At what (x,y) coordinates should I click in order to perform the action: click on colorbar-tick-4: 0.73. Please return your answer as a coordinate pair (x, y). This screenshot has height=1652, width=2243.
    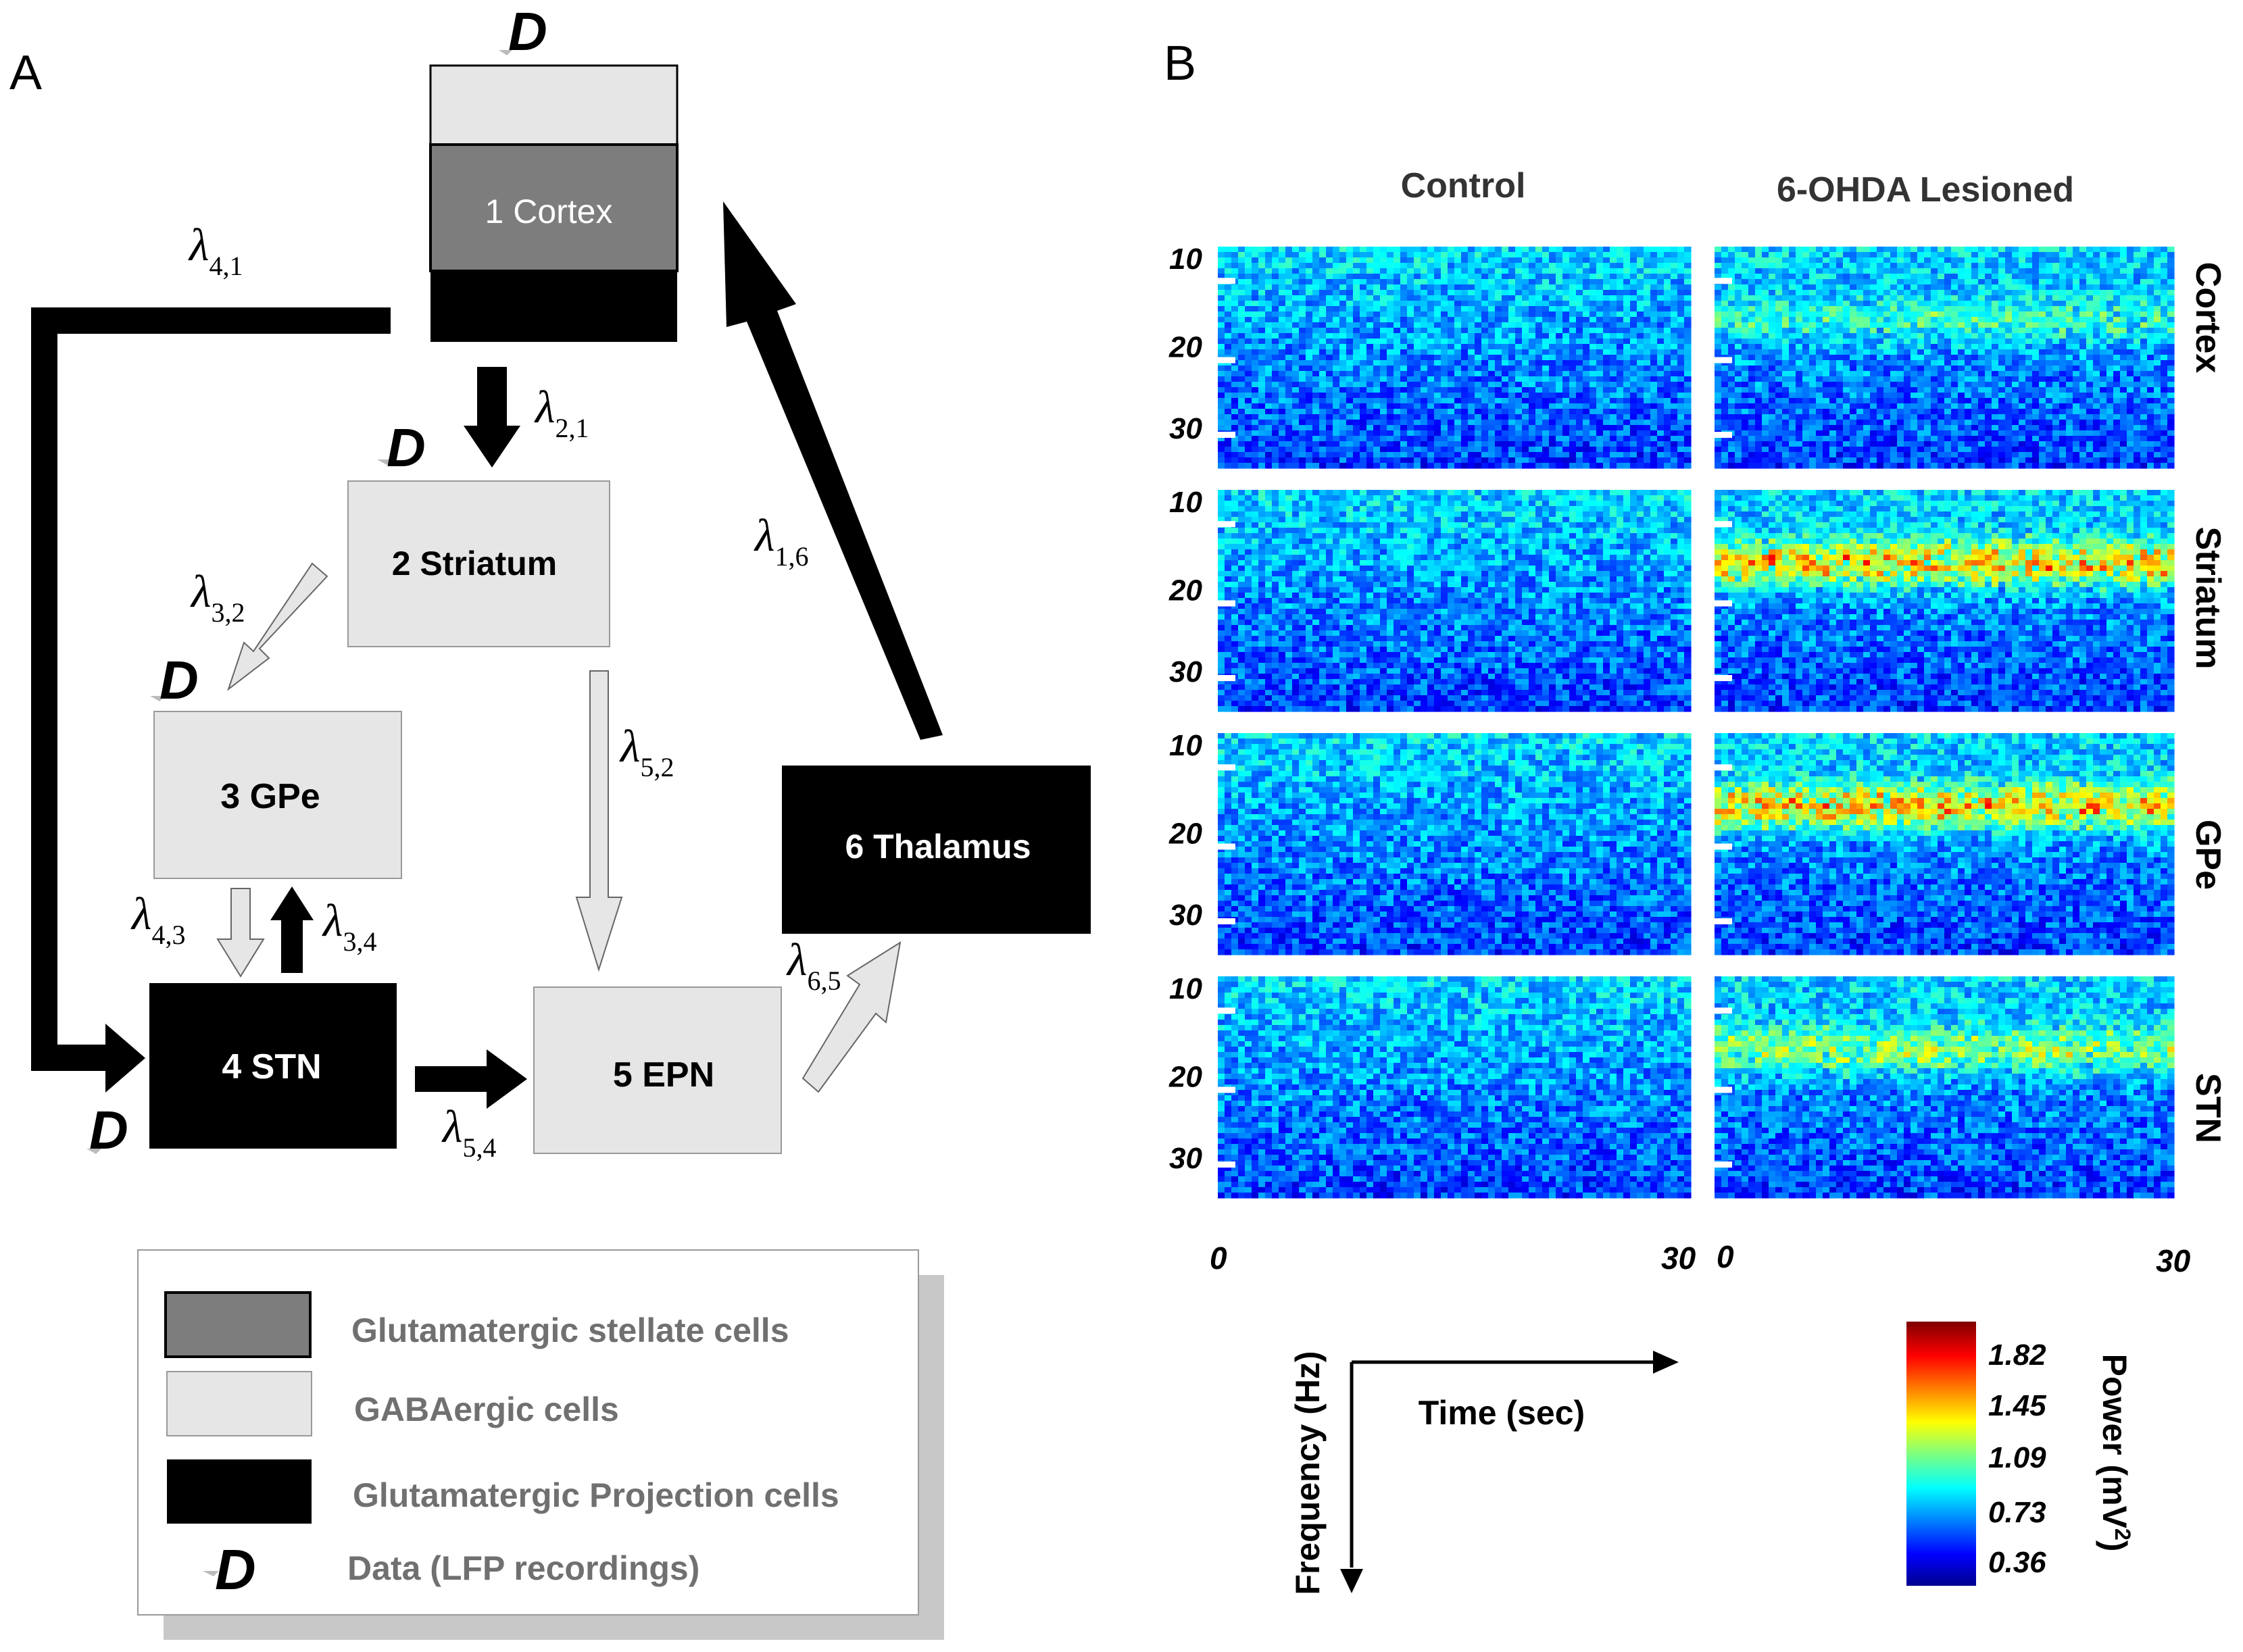
    Looking at the image, I should click on (2017, 1512).